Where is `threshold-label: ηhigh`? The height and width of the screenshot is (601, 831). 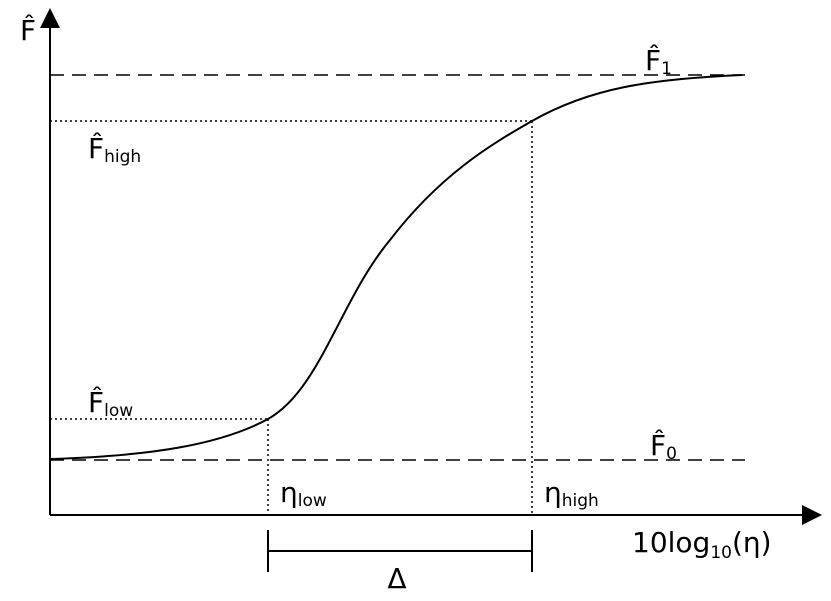
threshold-label: ηhigh is located at coordinates (571, 493).